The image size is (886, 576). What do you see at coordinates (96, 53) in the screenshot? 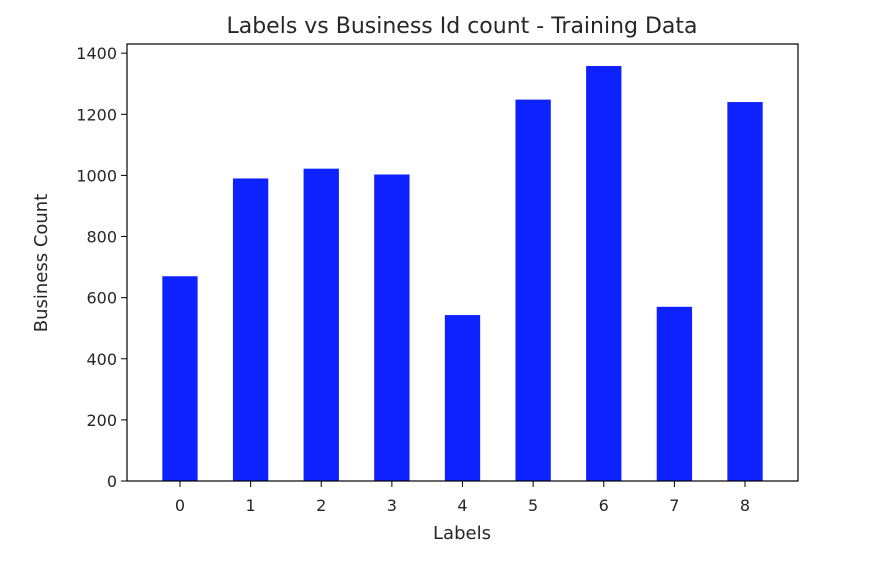
I see `y-tick-label: 1400` at bounding box center [96, 53].